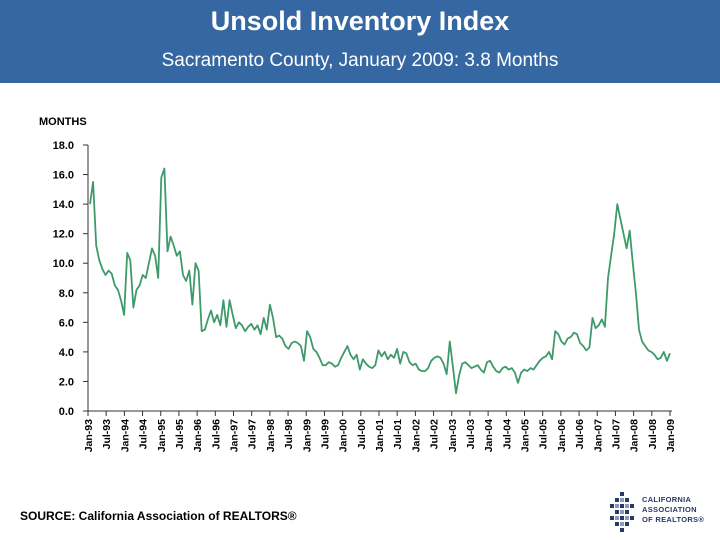 This screenshot has height=540, width=720. What do you see at coordinates (89, 435) in the screenshot?
I see `x-tick-label: Jan-93` at bounding box center [89, 435].